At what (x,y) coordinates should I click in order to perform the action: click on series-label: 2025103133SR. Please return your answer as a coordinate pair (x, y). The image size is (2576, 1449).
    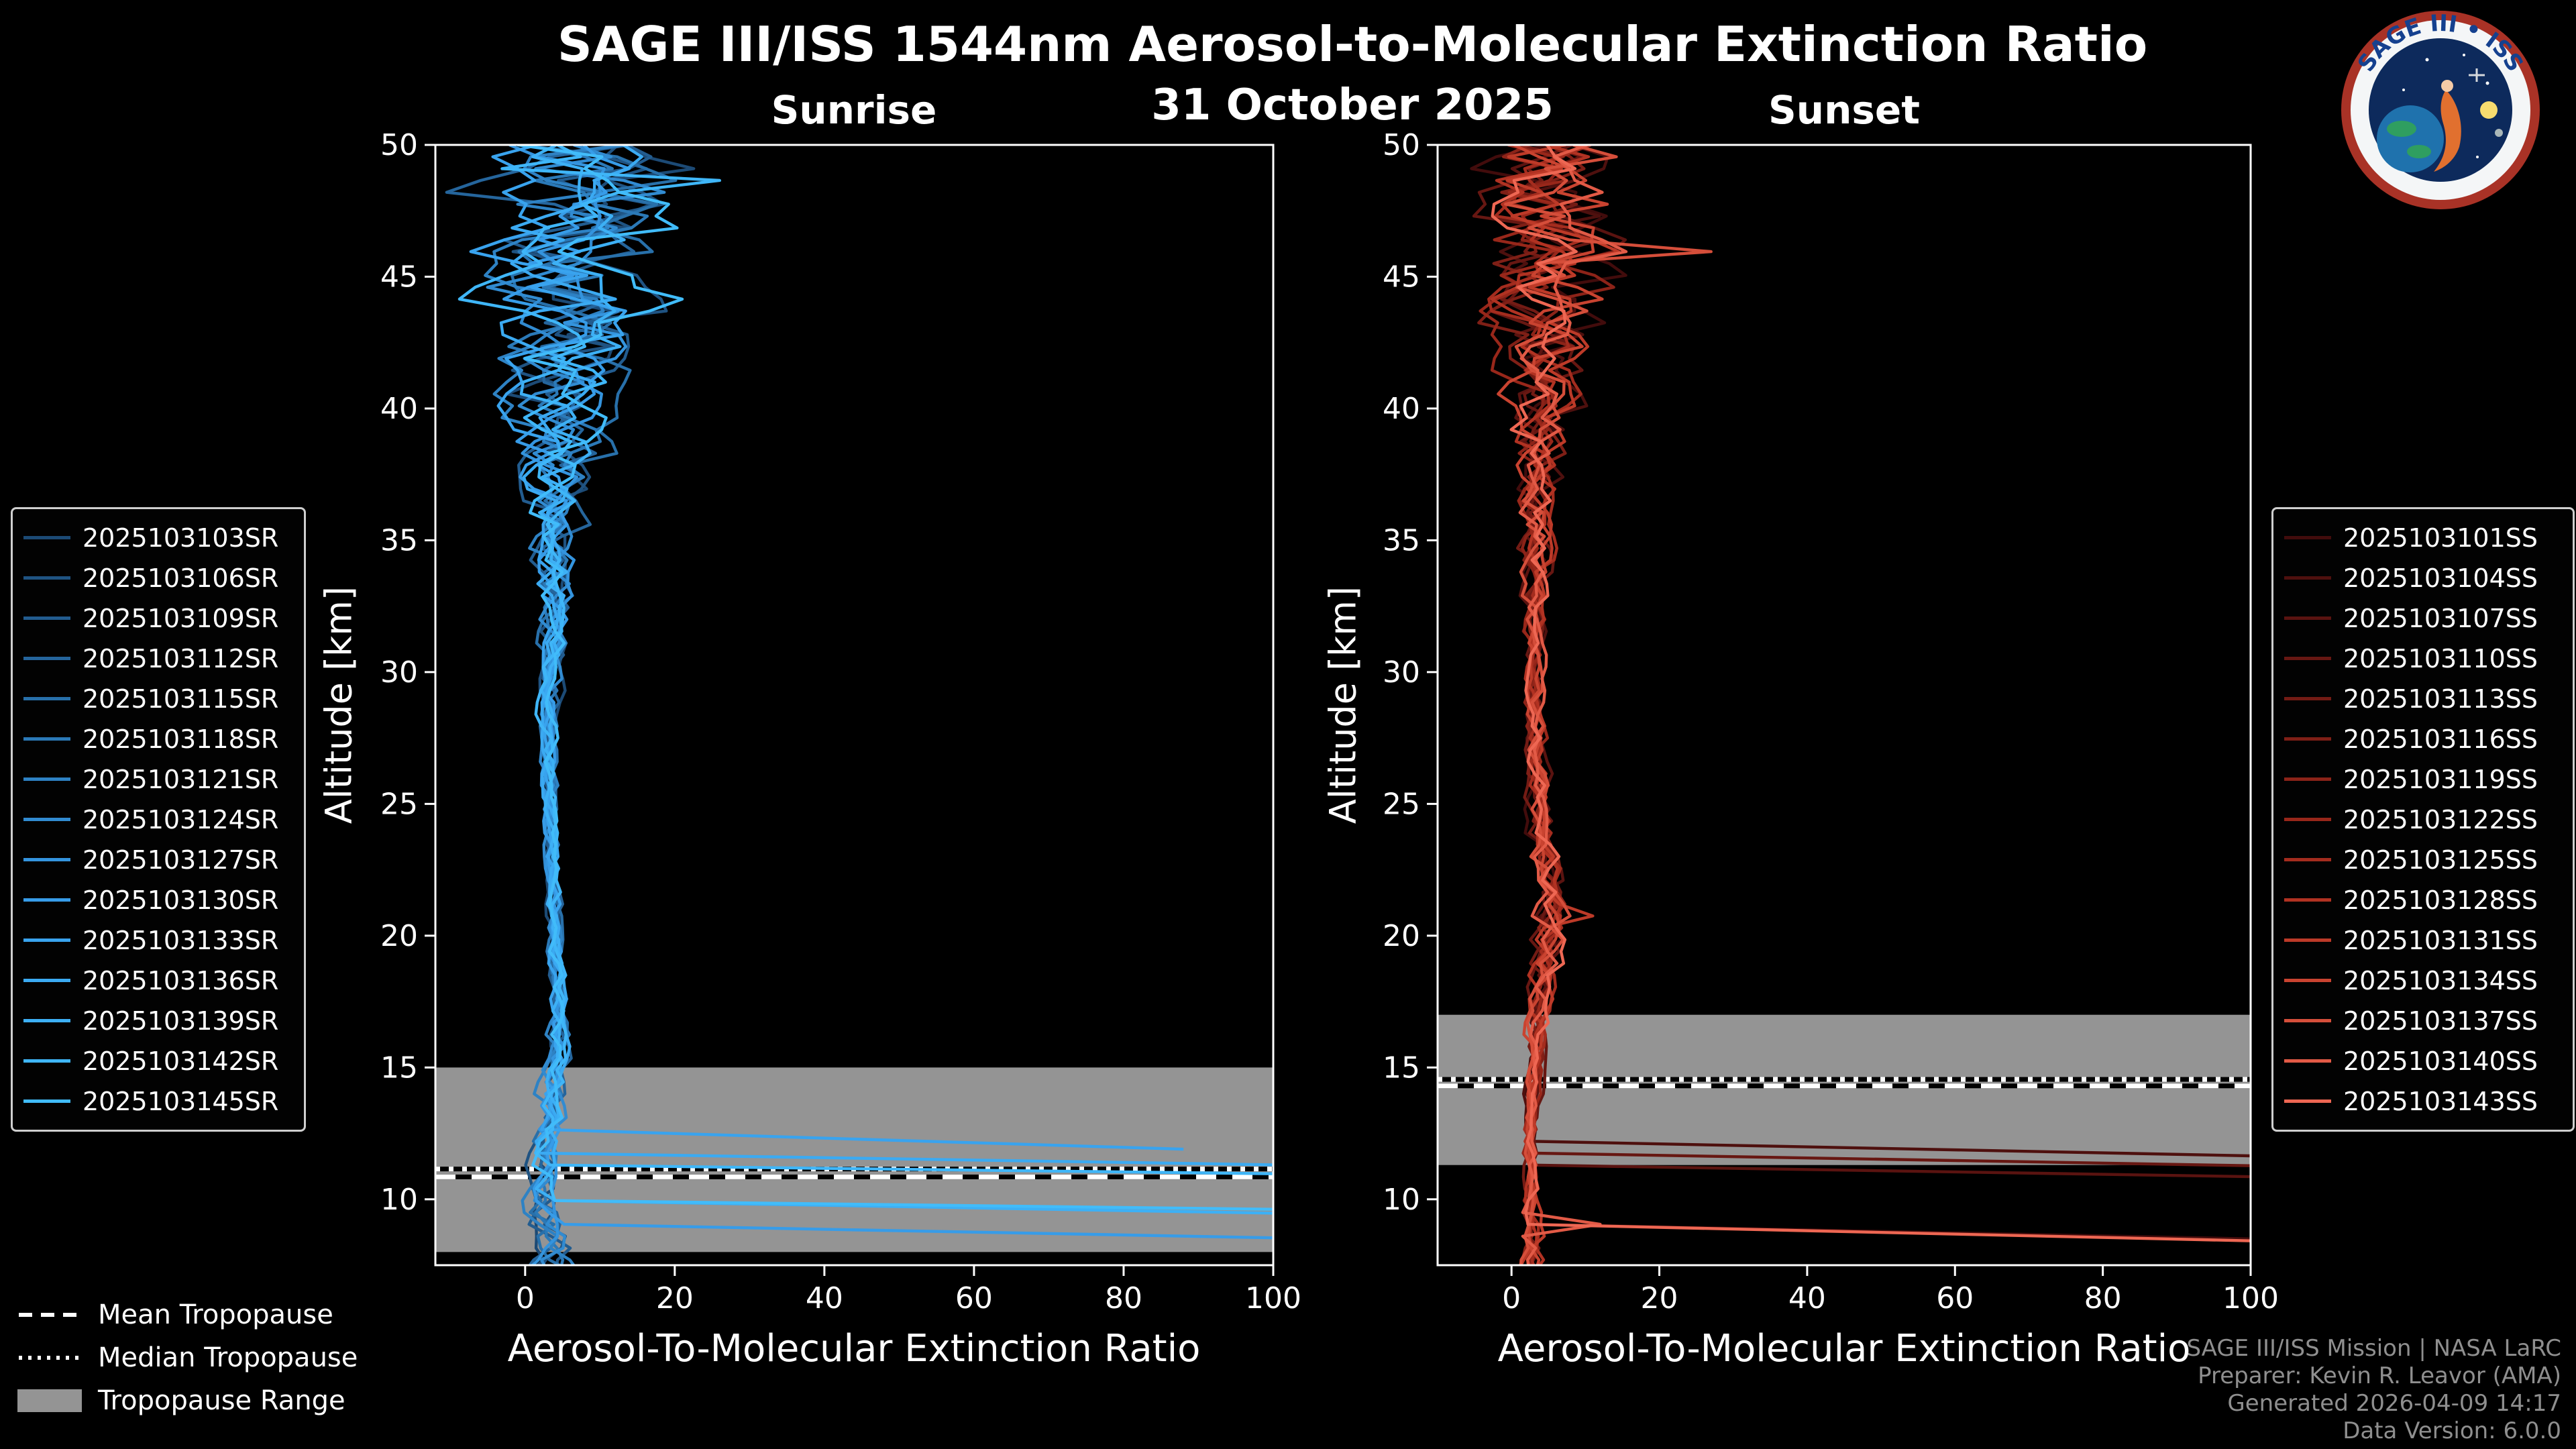
    Looking at the image, I should click on (181, 940).